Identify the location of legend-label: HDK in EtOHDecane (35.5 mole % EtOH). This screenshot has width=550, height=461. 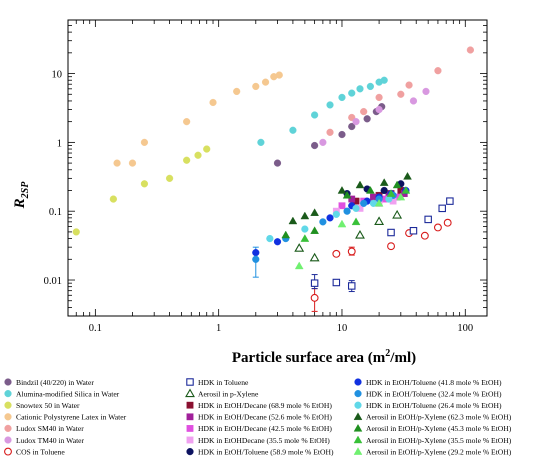
(264, 440).